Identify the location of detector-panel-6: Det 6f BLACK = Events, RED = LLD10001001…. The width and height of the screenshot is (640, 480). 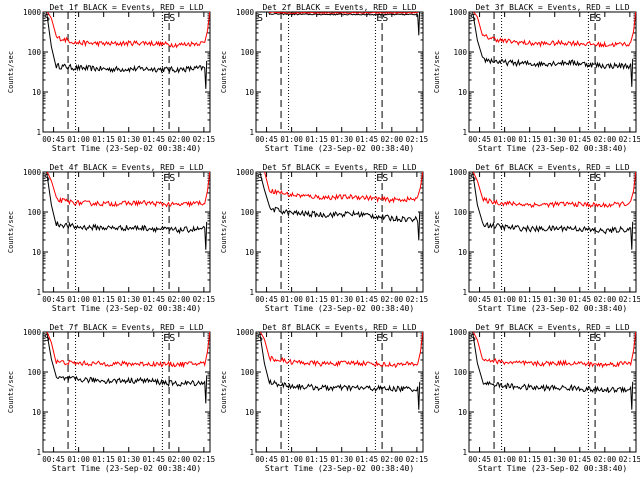
(536, 238).